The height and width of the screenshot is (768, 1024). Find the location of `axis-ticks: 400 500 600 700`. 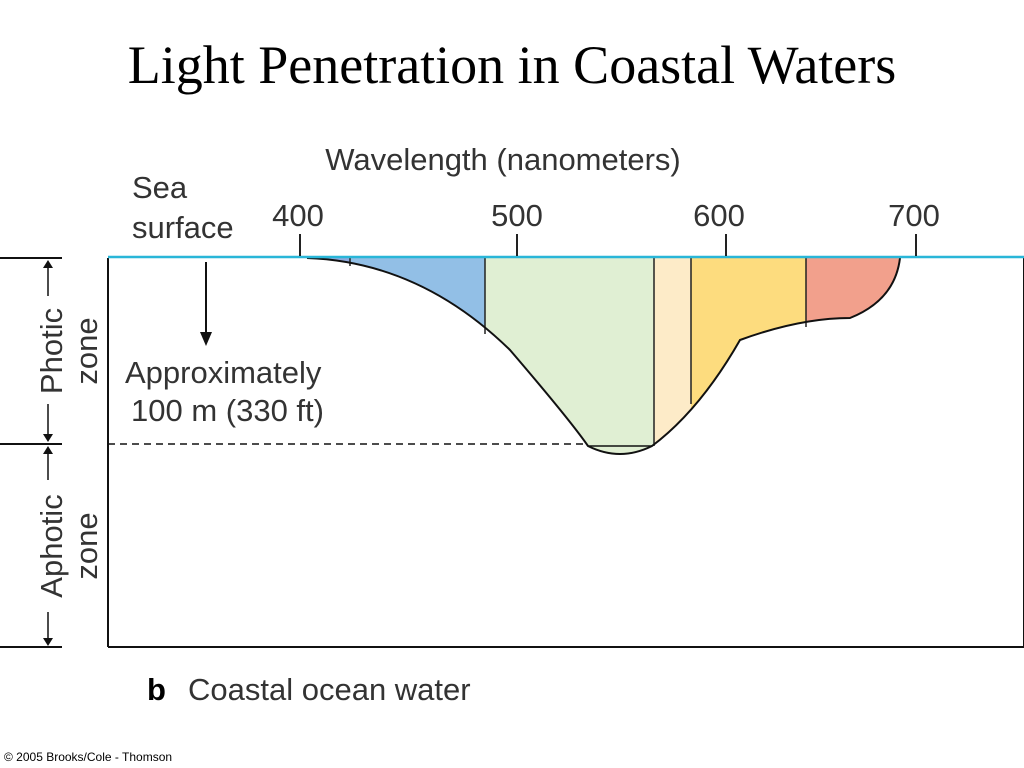

axis-ticks: 400 500 600 700 is located at coordinates (606, 227).